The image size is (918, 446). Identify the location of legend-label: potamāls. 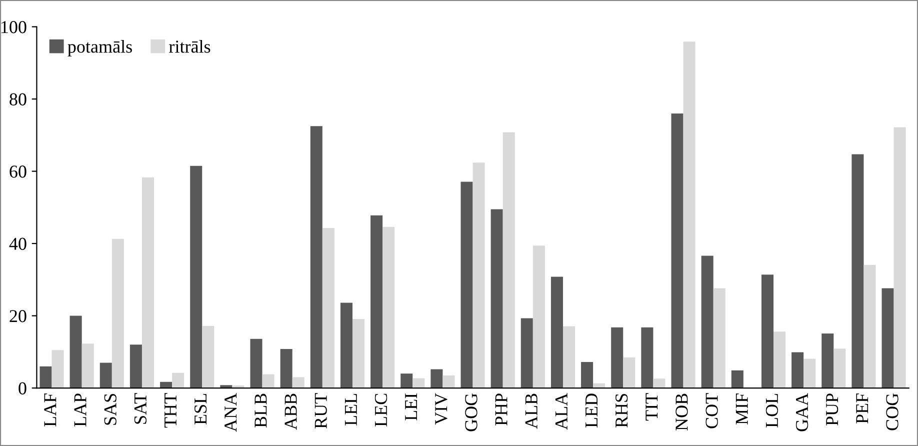
(100, 48).